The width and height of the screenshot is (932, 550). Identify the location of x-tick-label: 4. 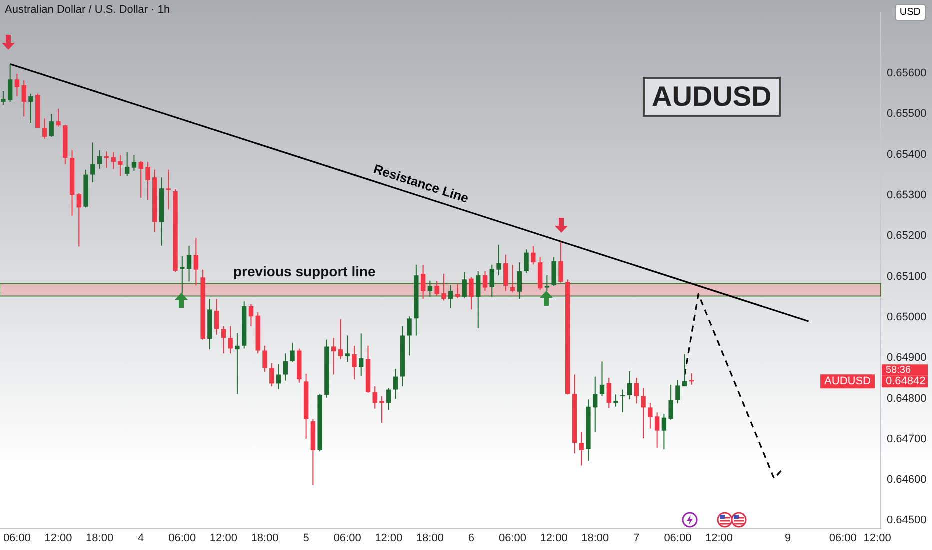
(141, 538).